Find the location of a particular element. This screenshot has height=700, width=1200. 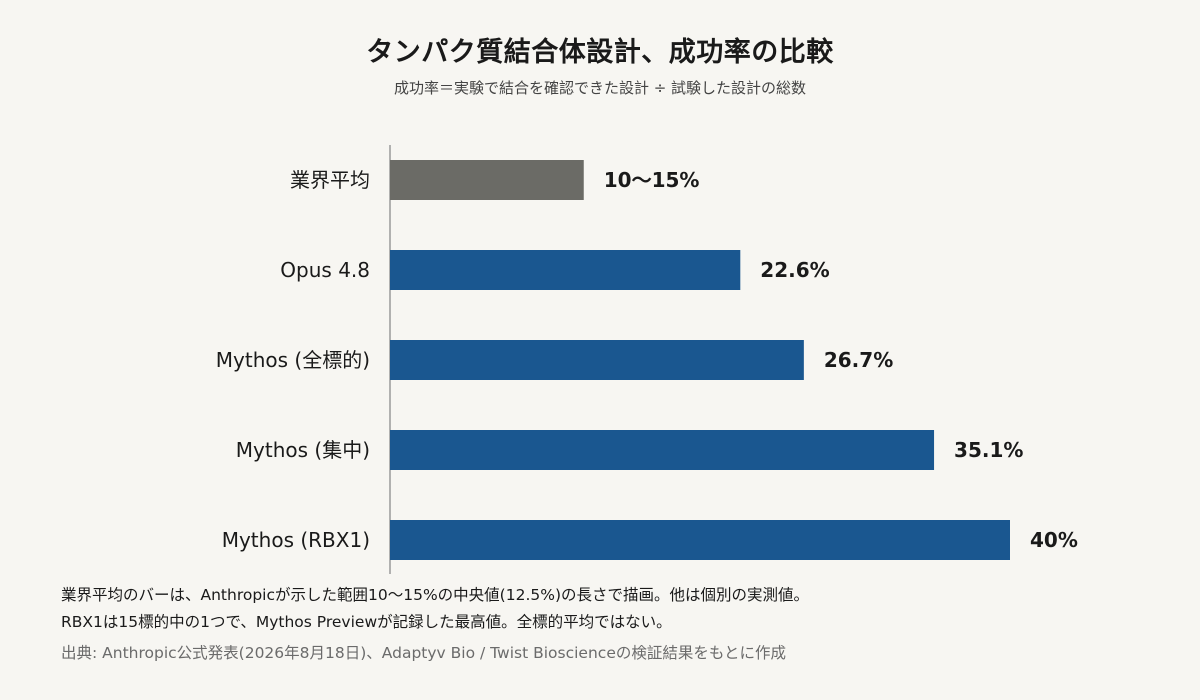

value-label-2: 26.7% is located at coordinates (858, 360).